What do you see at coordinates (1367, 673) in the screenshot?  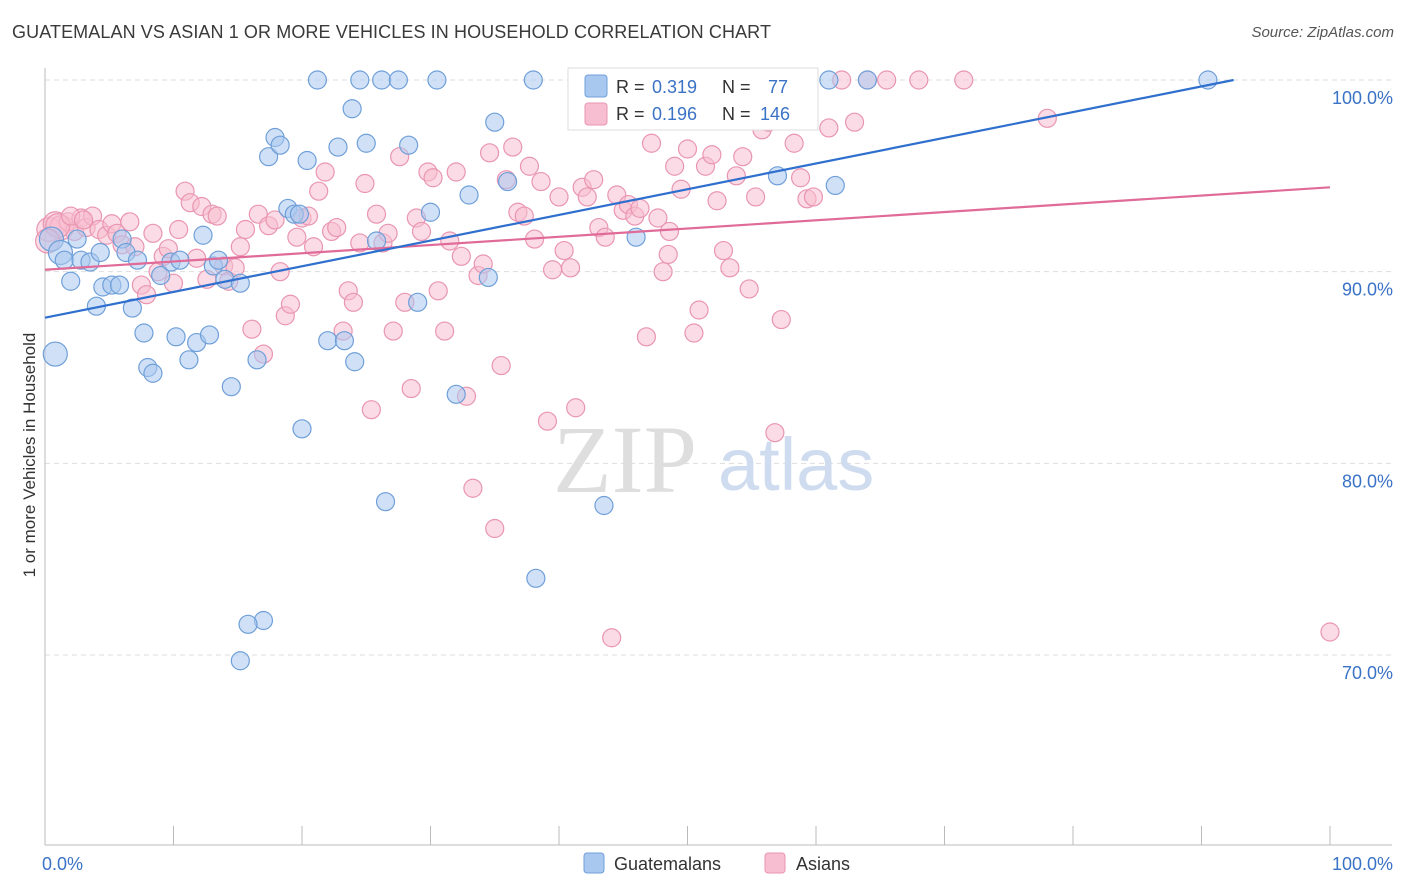 I see `y-tick-label-70: 70.0%` at bounding box center [1367, 673].